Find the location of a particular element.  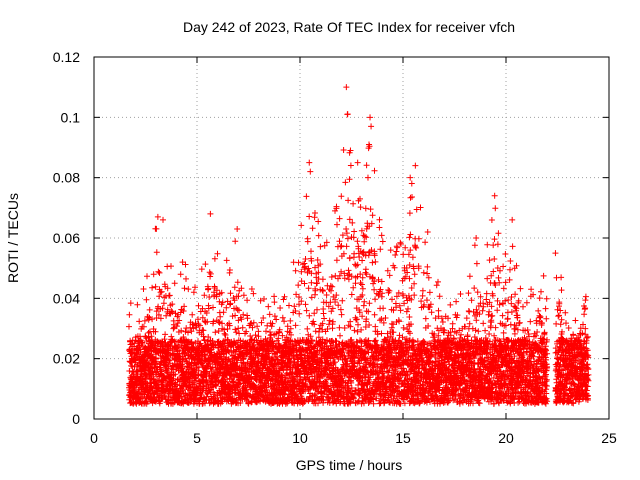

x-tick-label: 25 is located at coordinates (609, 438).